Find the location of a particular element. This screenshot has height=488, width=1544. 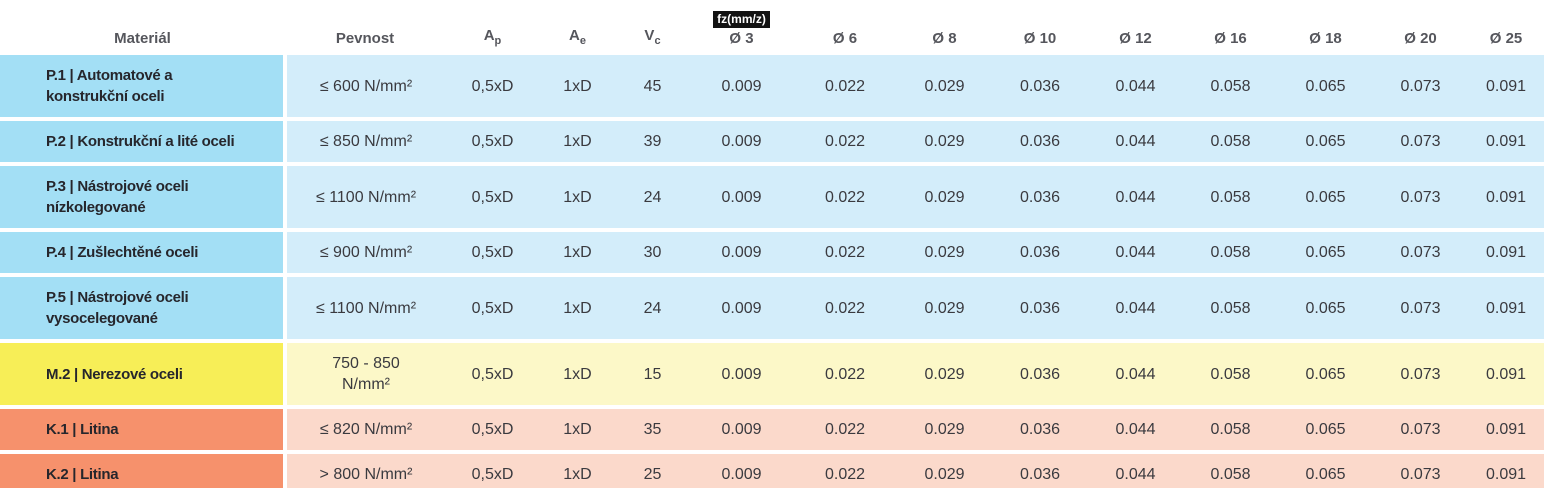

header-d8: Ø 8 is located at coordinates (944, 27).